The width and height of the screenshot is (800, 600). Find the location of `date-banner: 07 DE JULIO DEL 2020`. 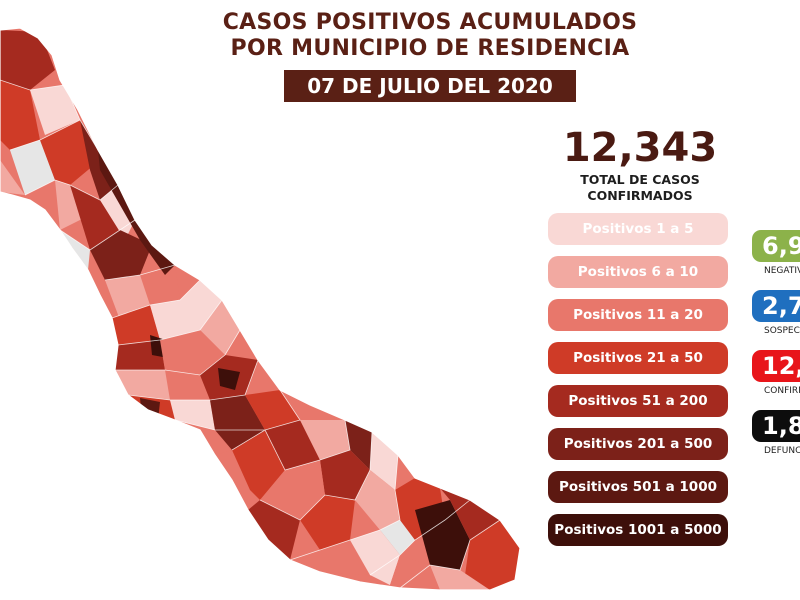

date-banner: 07 DE JULIO DEL 2020 is located at coordinates (430, 86).